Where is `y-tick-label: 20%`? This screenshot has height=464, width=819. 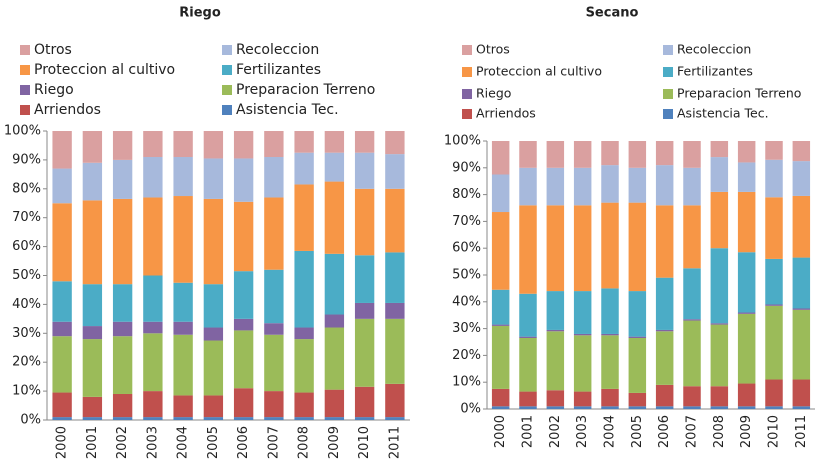 y-tick-label: 20% is located at coordinates (466, 355).